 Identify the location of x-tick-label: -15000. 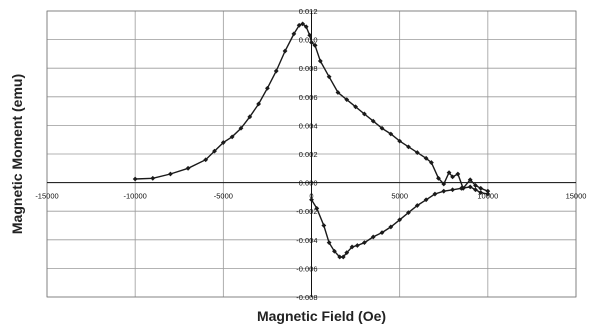
(46, 196).